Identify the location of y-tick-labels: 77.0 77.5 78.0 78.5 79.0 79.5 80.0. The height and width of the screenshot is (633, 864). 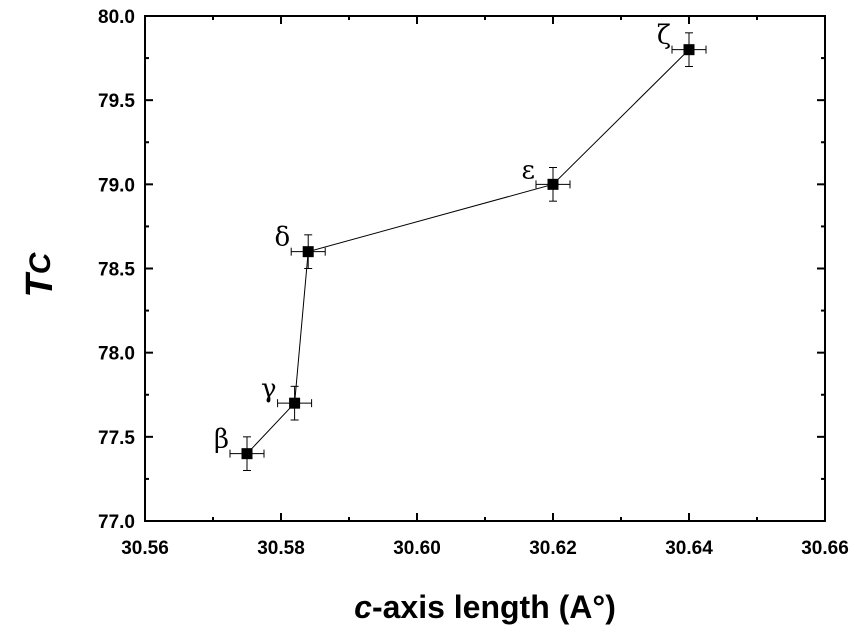
(116, 270).